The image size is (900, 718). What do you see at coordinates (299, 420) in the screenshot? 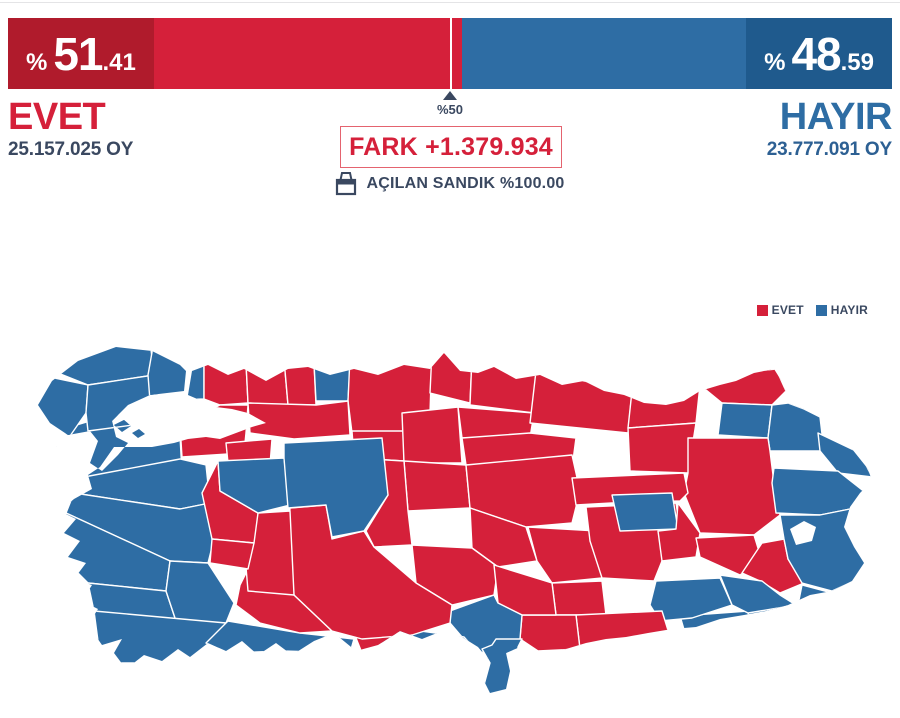
I see `map-region-bolu` at bounding box center [299, 420].